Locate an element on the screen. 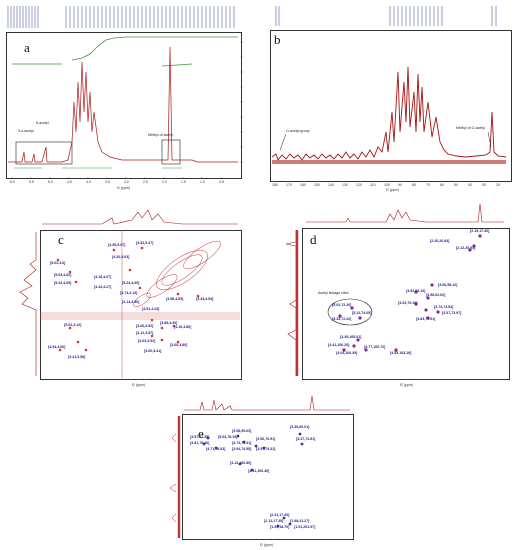 The width and height of the screenshot is (528, 550). b-xtick: 80 is located at coordinates (414, 185).